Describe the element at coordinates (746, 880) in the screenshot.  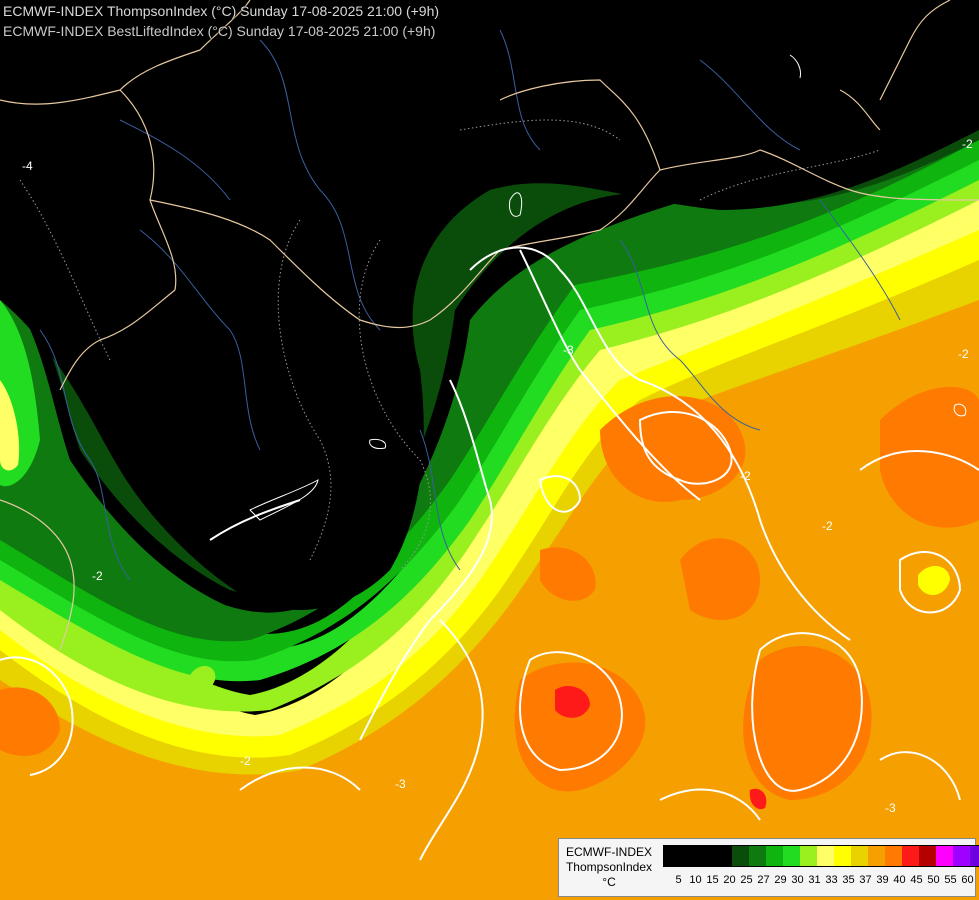
I see `legend-tick: 25` at that location.